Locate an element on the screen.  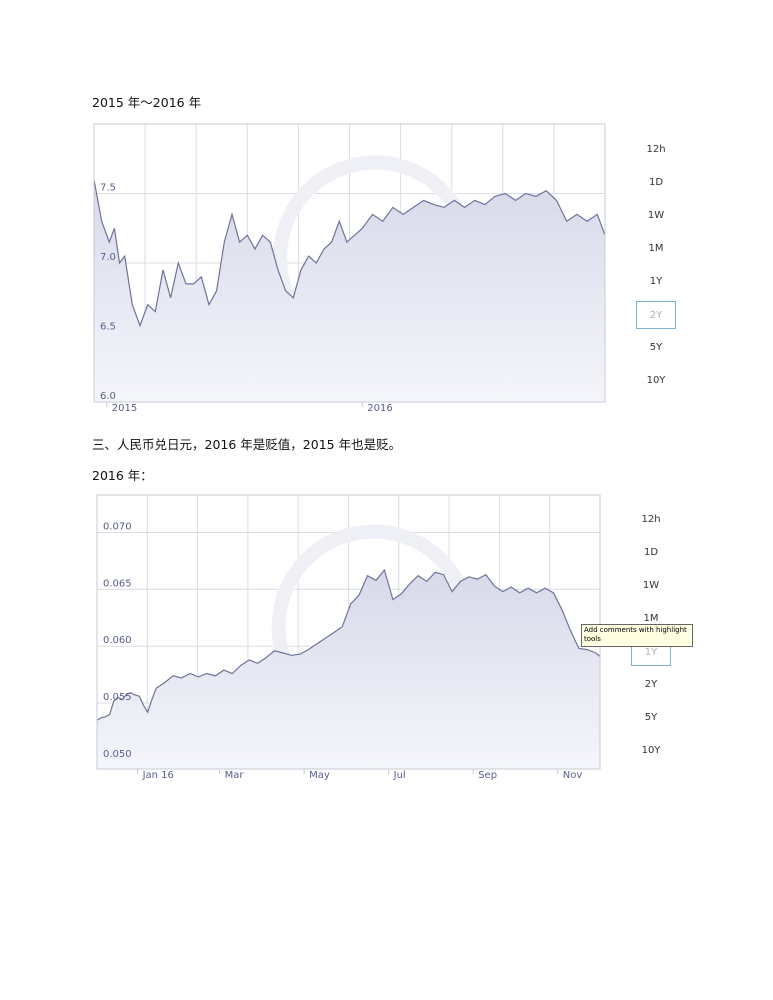
paragraph-rmb-jpy: 三、人民币兑日元，2016 年是贬值，2015 年也是贬。 is located at coordinates (247, 444).